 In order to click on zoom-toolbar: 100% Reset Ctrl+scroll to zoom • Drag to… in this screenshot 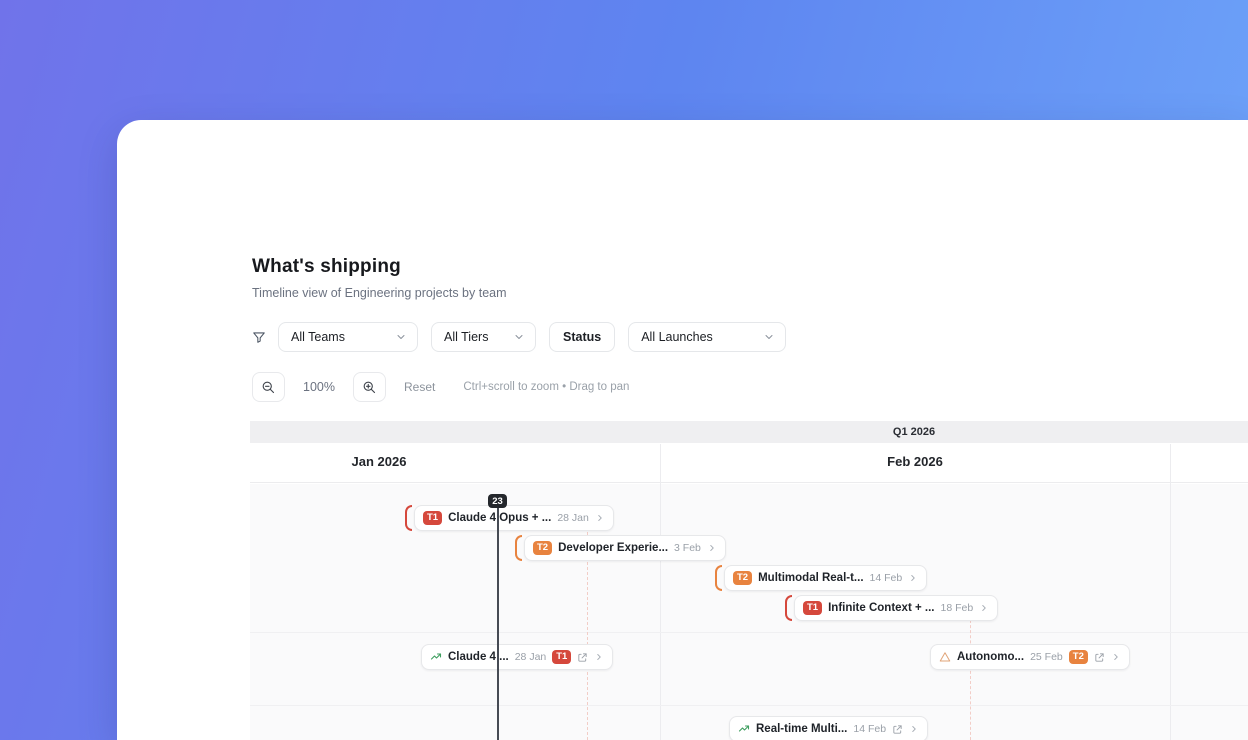, I will do `click(440, 387)`.